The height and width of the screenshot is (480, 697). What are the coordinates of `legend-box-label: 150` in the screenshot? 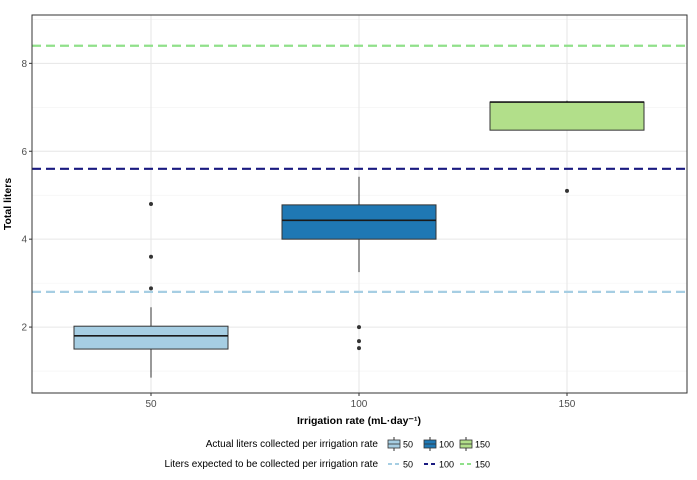 It's located at (482, 445).